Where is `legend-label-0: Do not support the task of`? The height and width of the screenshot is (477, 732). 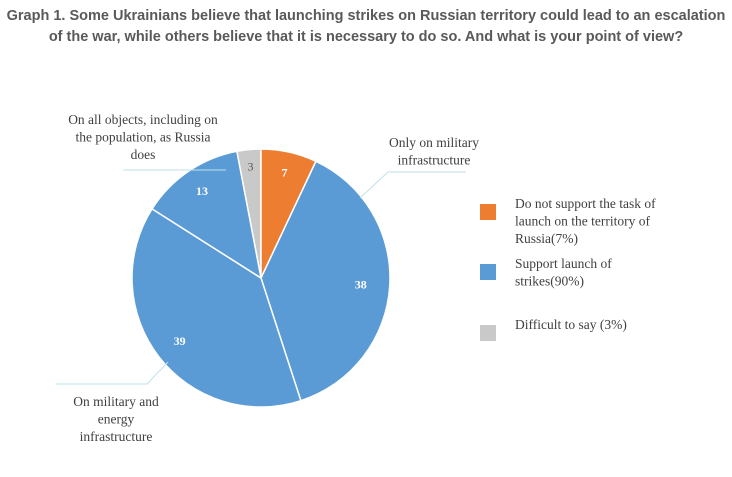
legend-label-0: Do not support the task of is located at coordinates (585, 203).